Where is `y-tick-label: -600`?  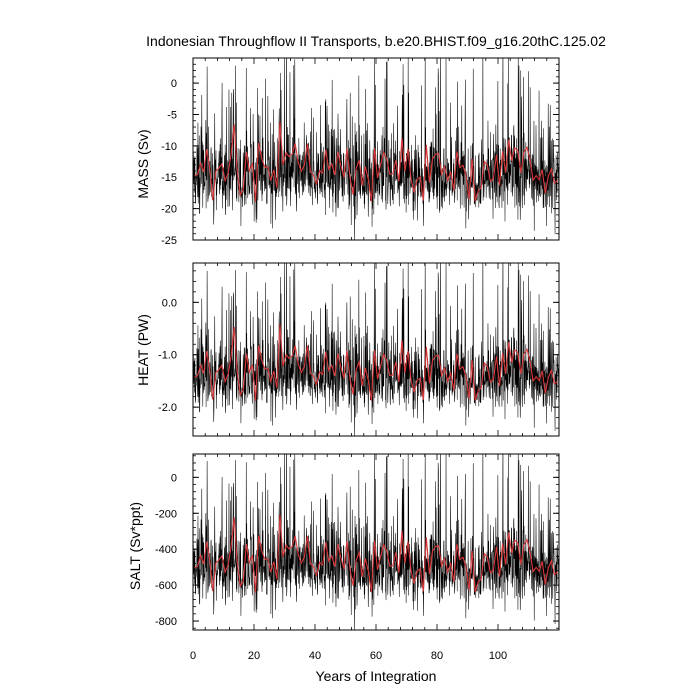
y-tick-label: -600 is located at coordinates (166, 586).